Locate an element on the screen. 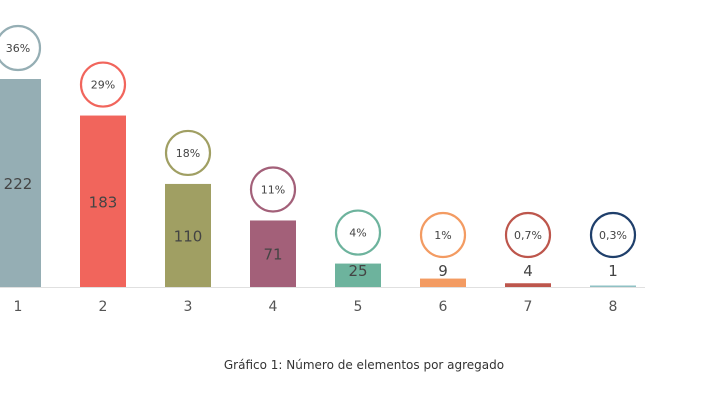 Image resolution: width=728 pixels, height=400 pixels. percent-label: 29% is located at coordinates (103, 85).